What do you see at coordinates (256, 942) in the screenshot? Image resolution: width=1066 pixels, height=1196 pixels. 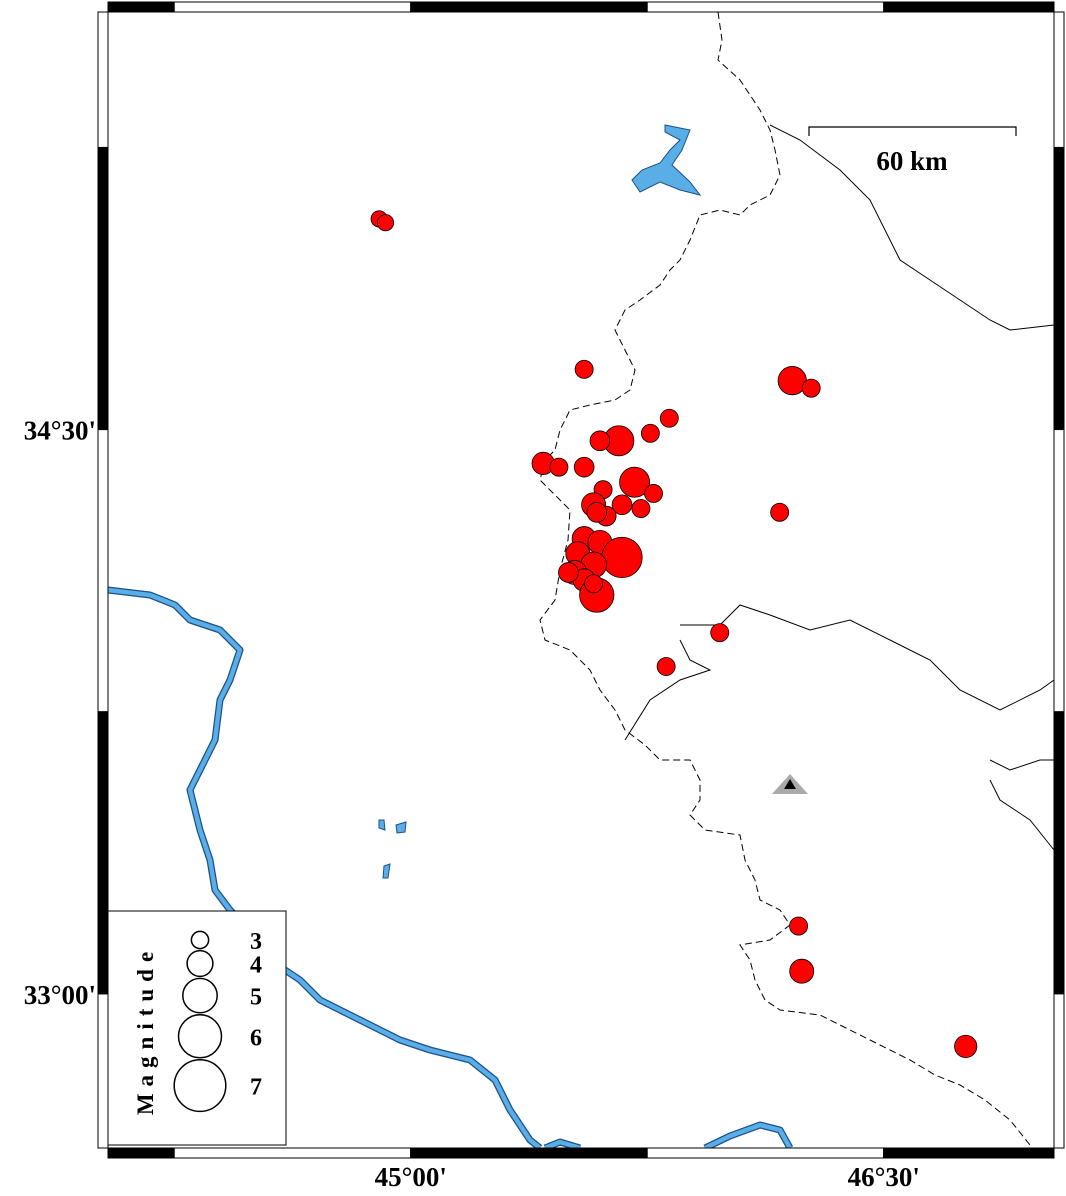 I see `legend-label: 3` at bounding box center [256, 942].